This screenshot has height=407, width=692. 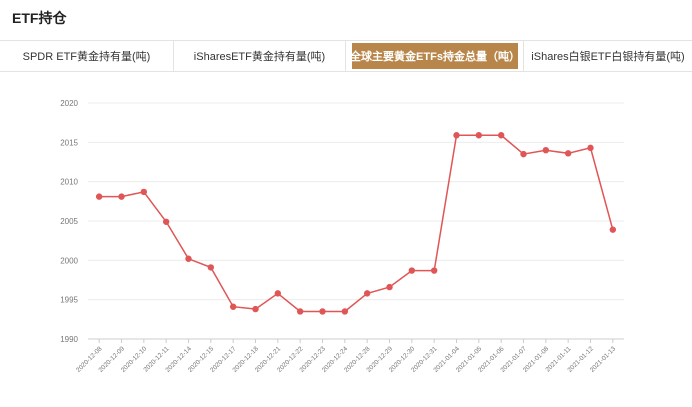 I want to click on y-tick-label: 2000, so click(x=69, y=260).